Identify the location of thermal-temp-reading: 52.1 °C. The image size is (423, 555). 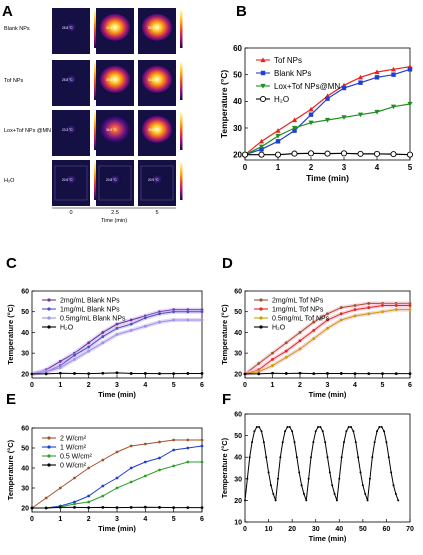
(153, 28).